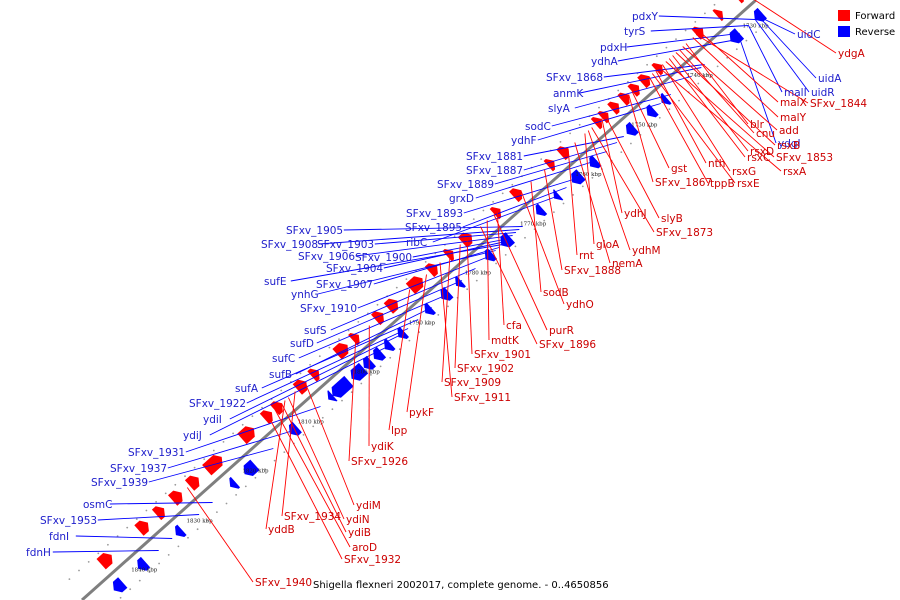  What do you see at coordinates (358, 520) in the screenshot?
I see `forward-gene-label: ydiN` at bounding box center [358, 520].